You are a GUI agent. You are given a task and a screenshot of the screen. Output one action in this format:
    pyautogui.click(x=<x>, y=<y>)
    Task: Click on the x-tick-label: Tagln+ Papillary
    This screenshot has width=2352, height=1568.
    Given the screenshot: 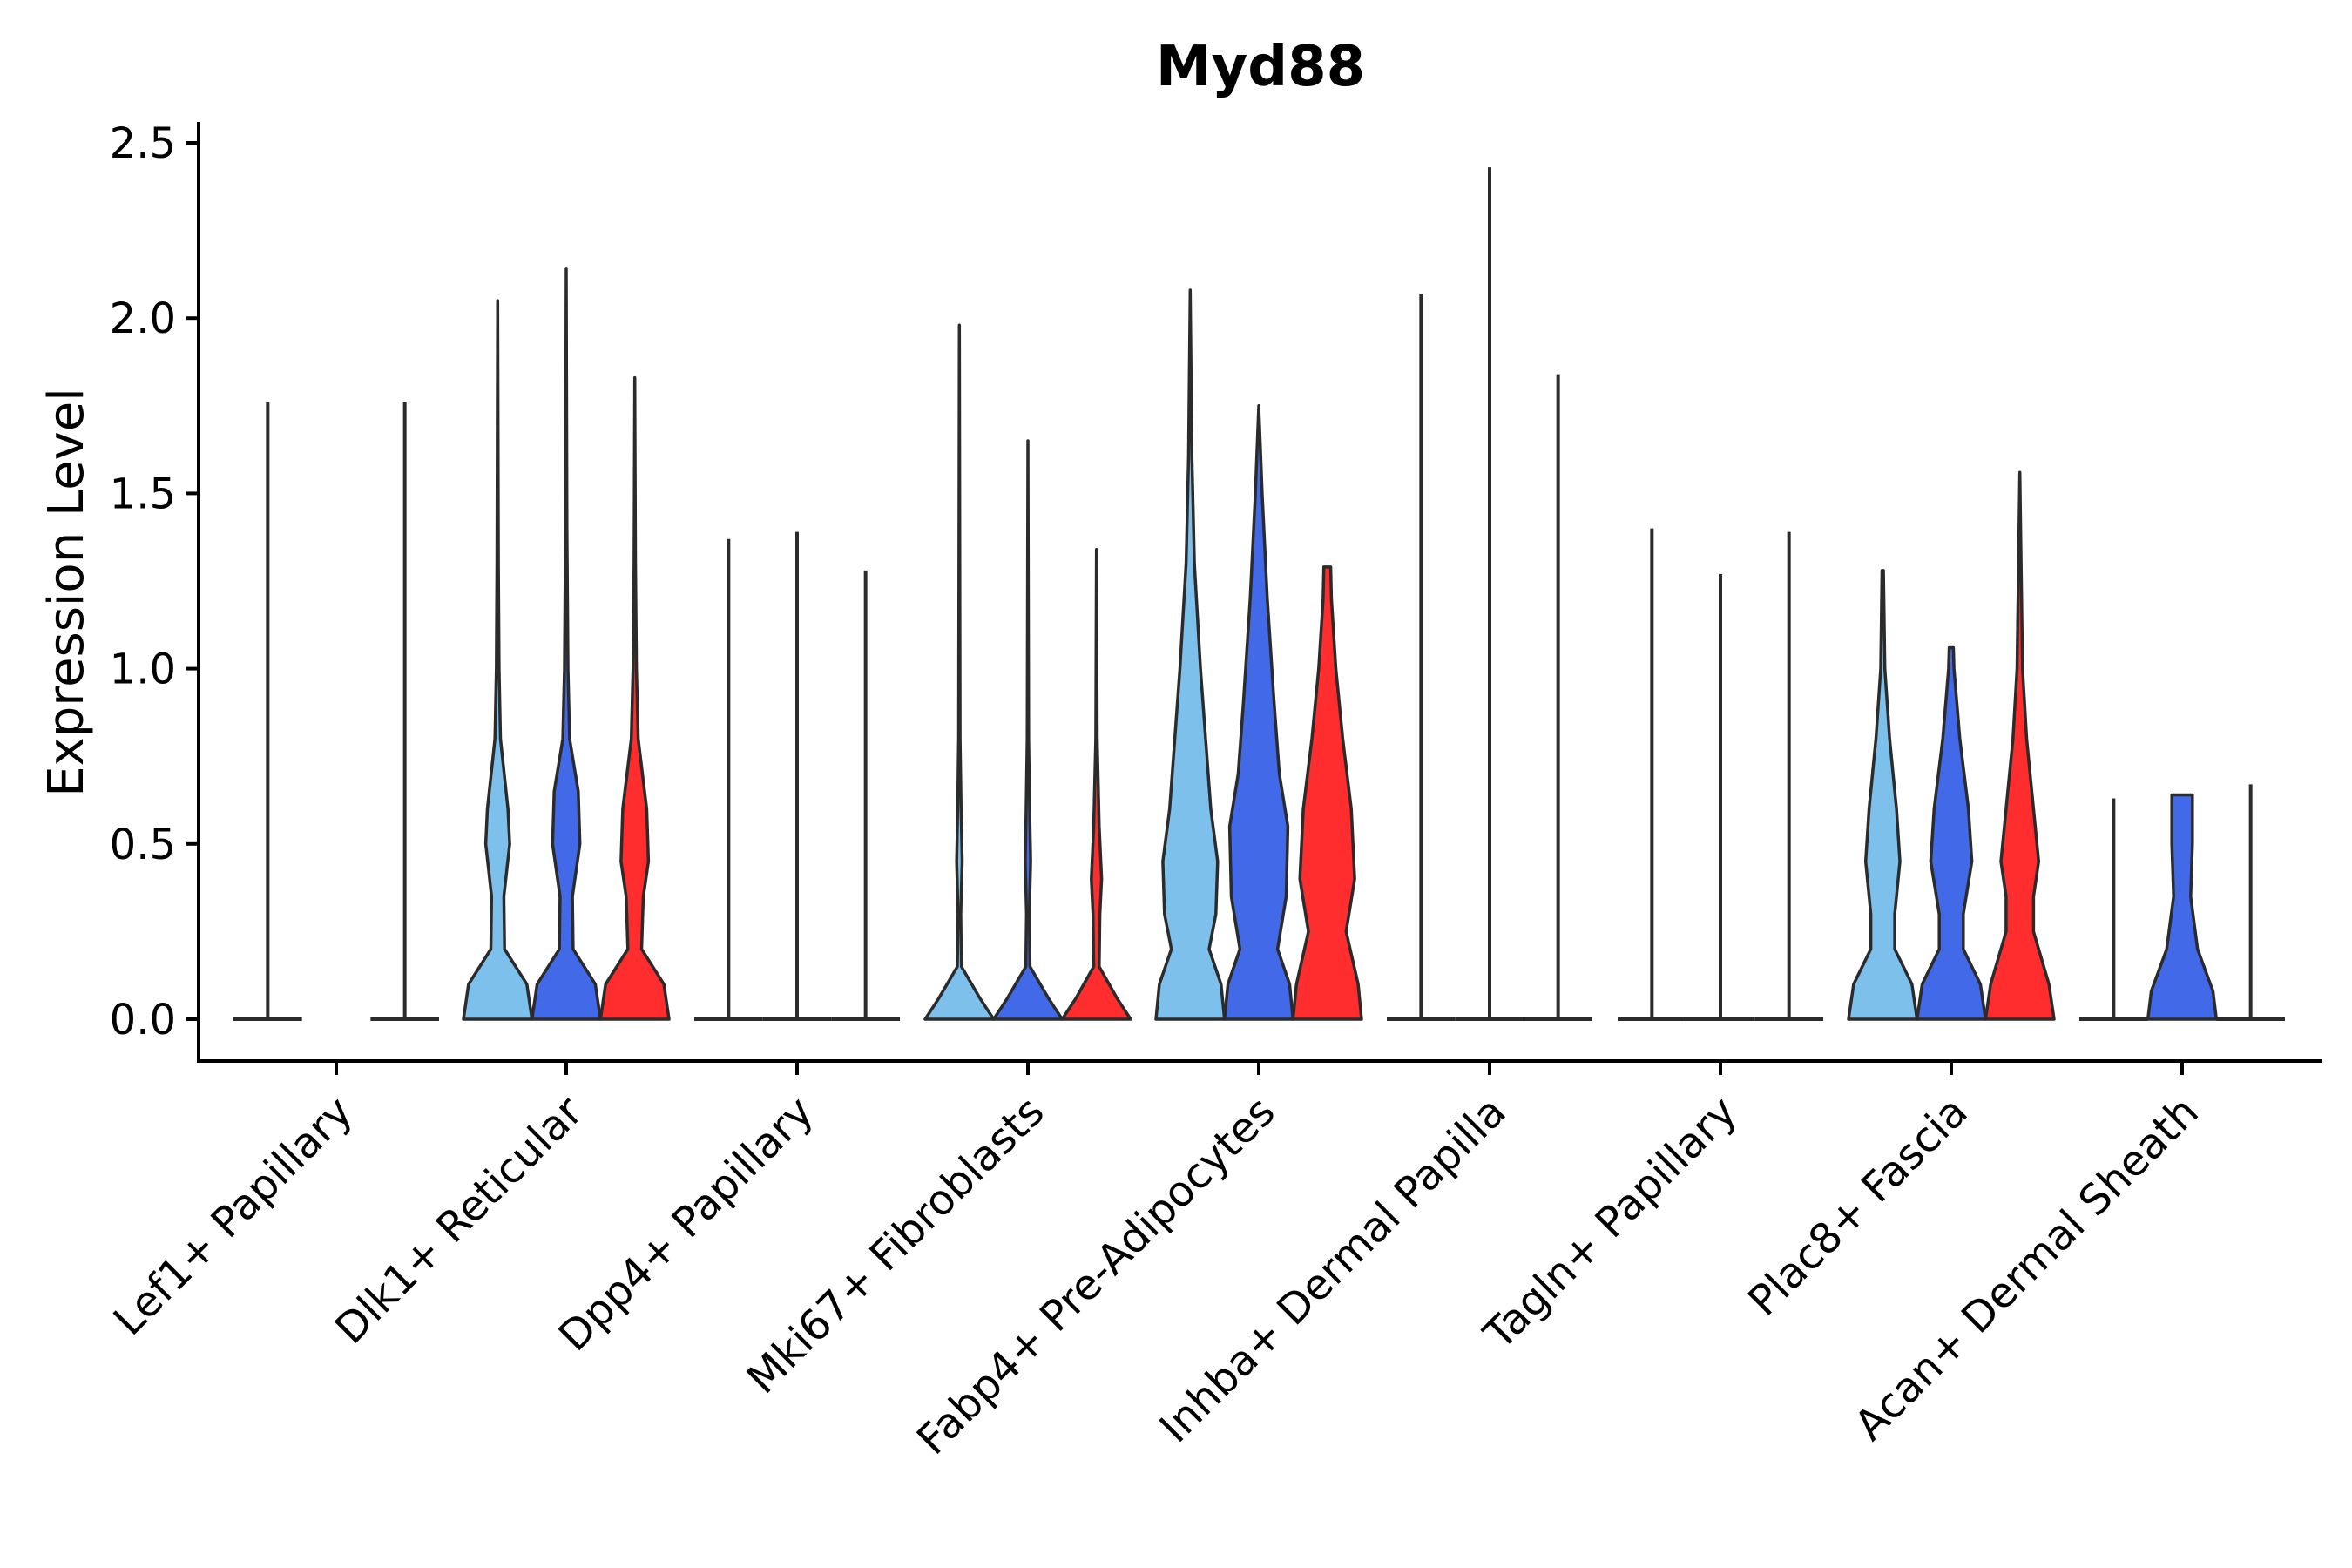 What is the action you would take?
    pyautogui.click(x=1610, y=1223)
    